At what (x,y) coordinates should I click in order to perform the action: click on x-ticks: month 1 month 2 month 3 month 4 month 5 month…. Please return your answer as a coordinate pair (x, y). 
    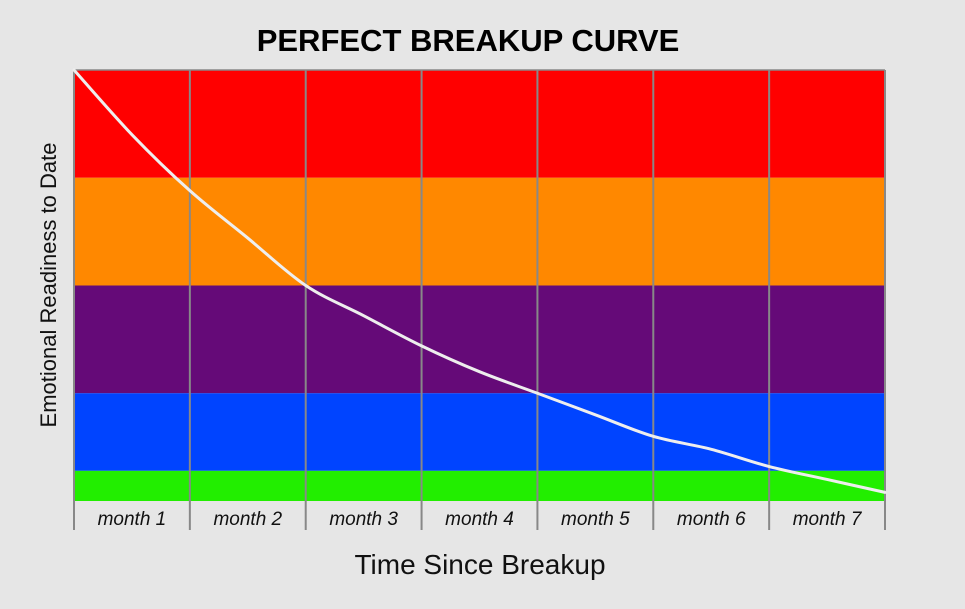
    Looking at the image, I should click on (480, 519).